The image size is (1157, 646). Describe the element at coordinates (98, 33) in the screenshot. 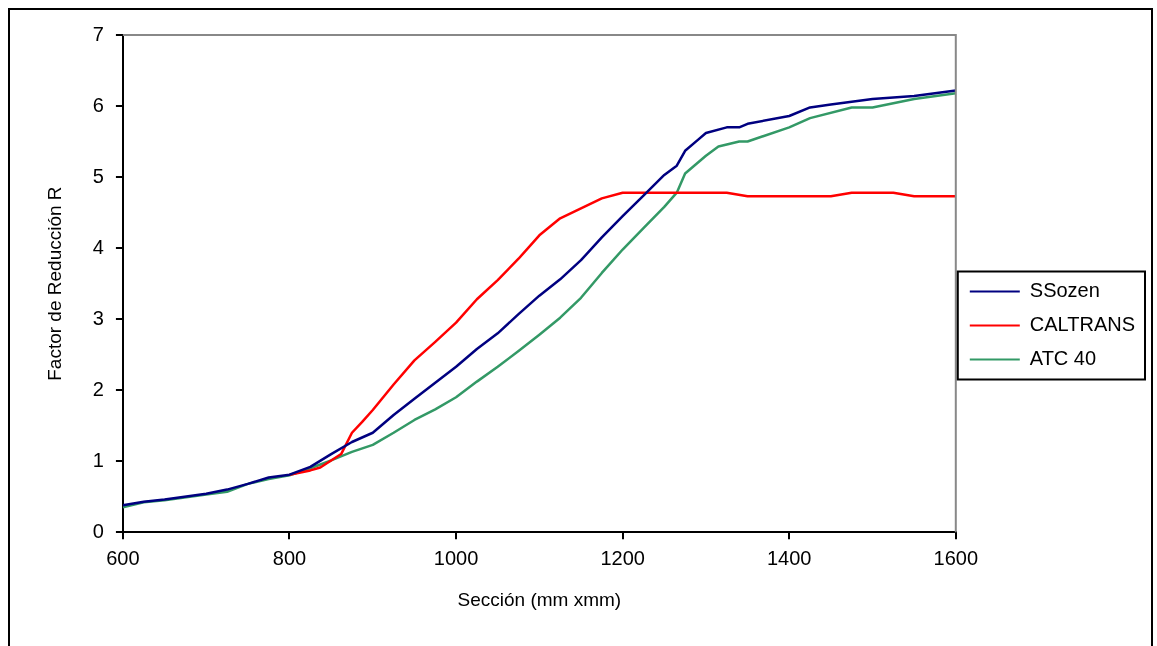

I see `y-tick-label: 7` at that location.